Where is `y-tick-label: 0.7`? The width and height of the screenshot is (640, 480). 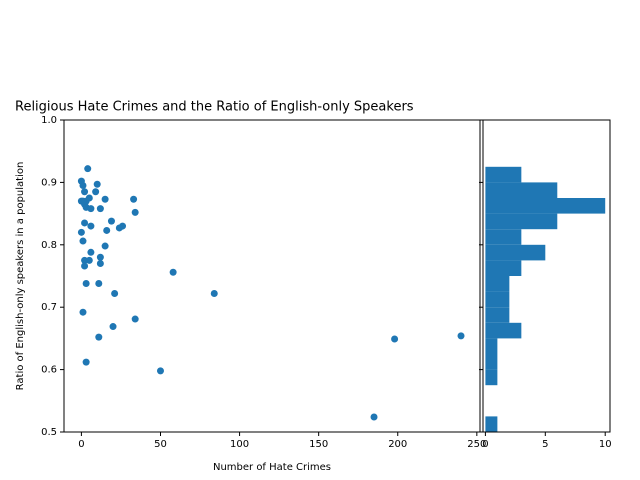
y-tick-label: 0.7 is located at coordinates (49, 307).